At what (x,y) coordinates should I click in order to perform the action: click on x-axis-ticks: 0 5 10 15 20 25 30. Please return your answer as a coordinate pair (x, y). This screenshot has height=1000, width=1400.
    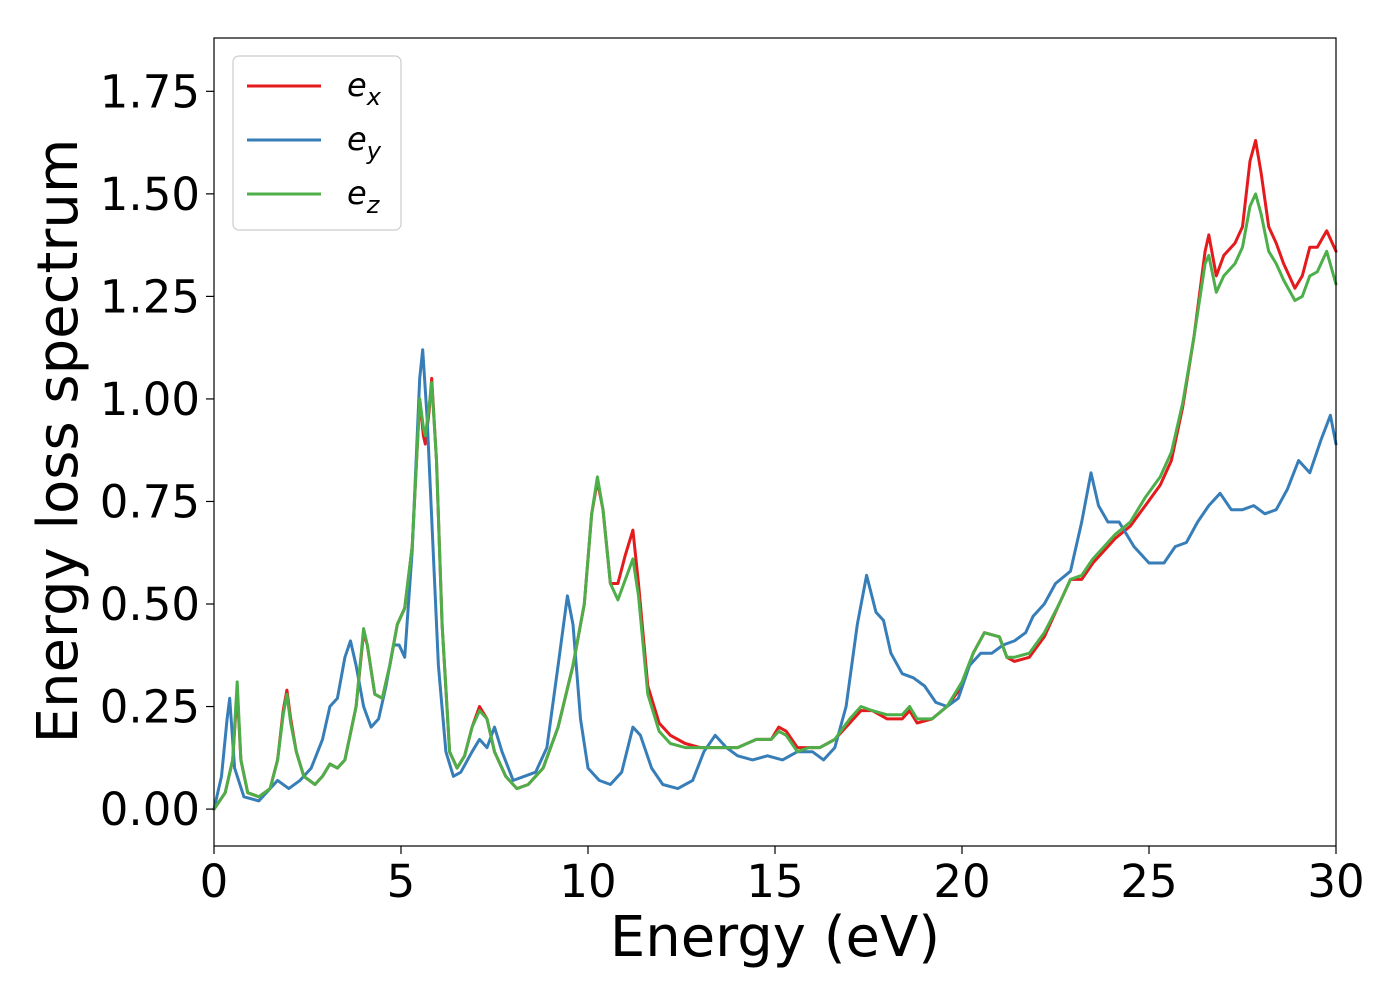
    Looking at the image, I should click on (782, 877).